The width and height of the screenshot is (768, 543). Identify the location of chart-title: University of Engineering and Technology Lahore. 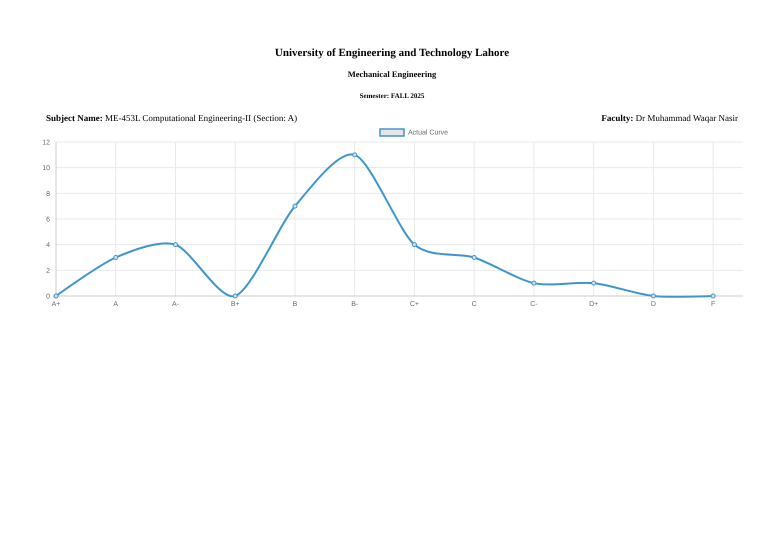
(392, 53).